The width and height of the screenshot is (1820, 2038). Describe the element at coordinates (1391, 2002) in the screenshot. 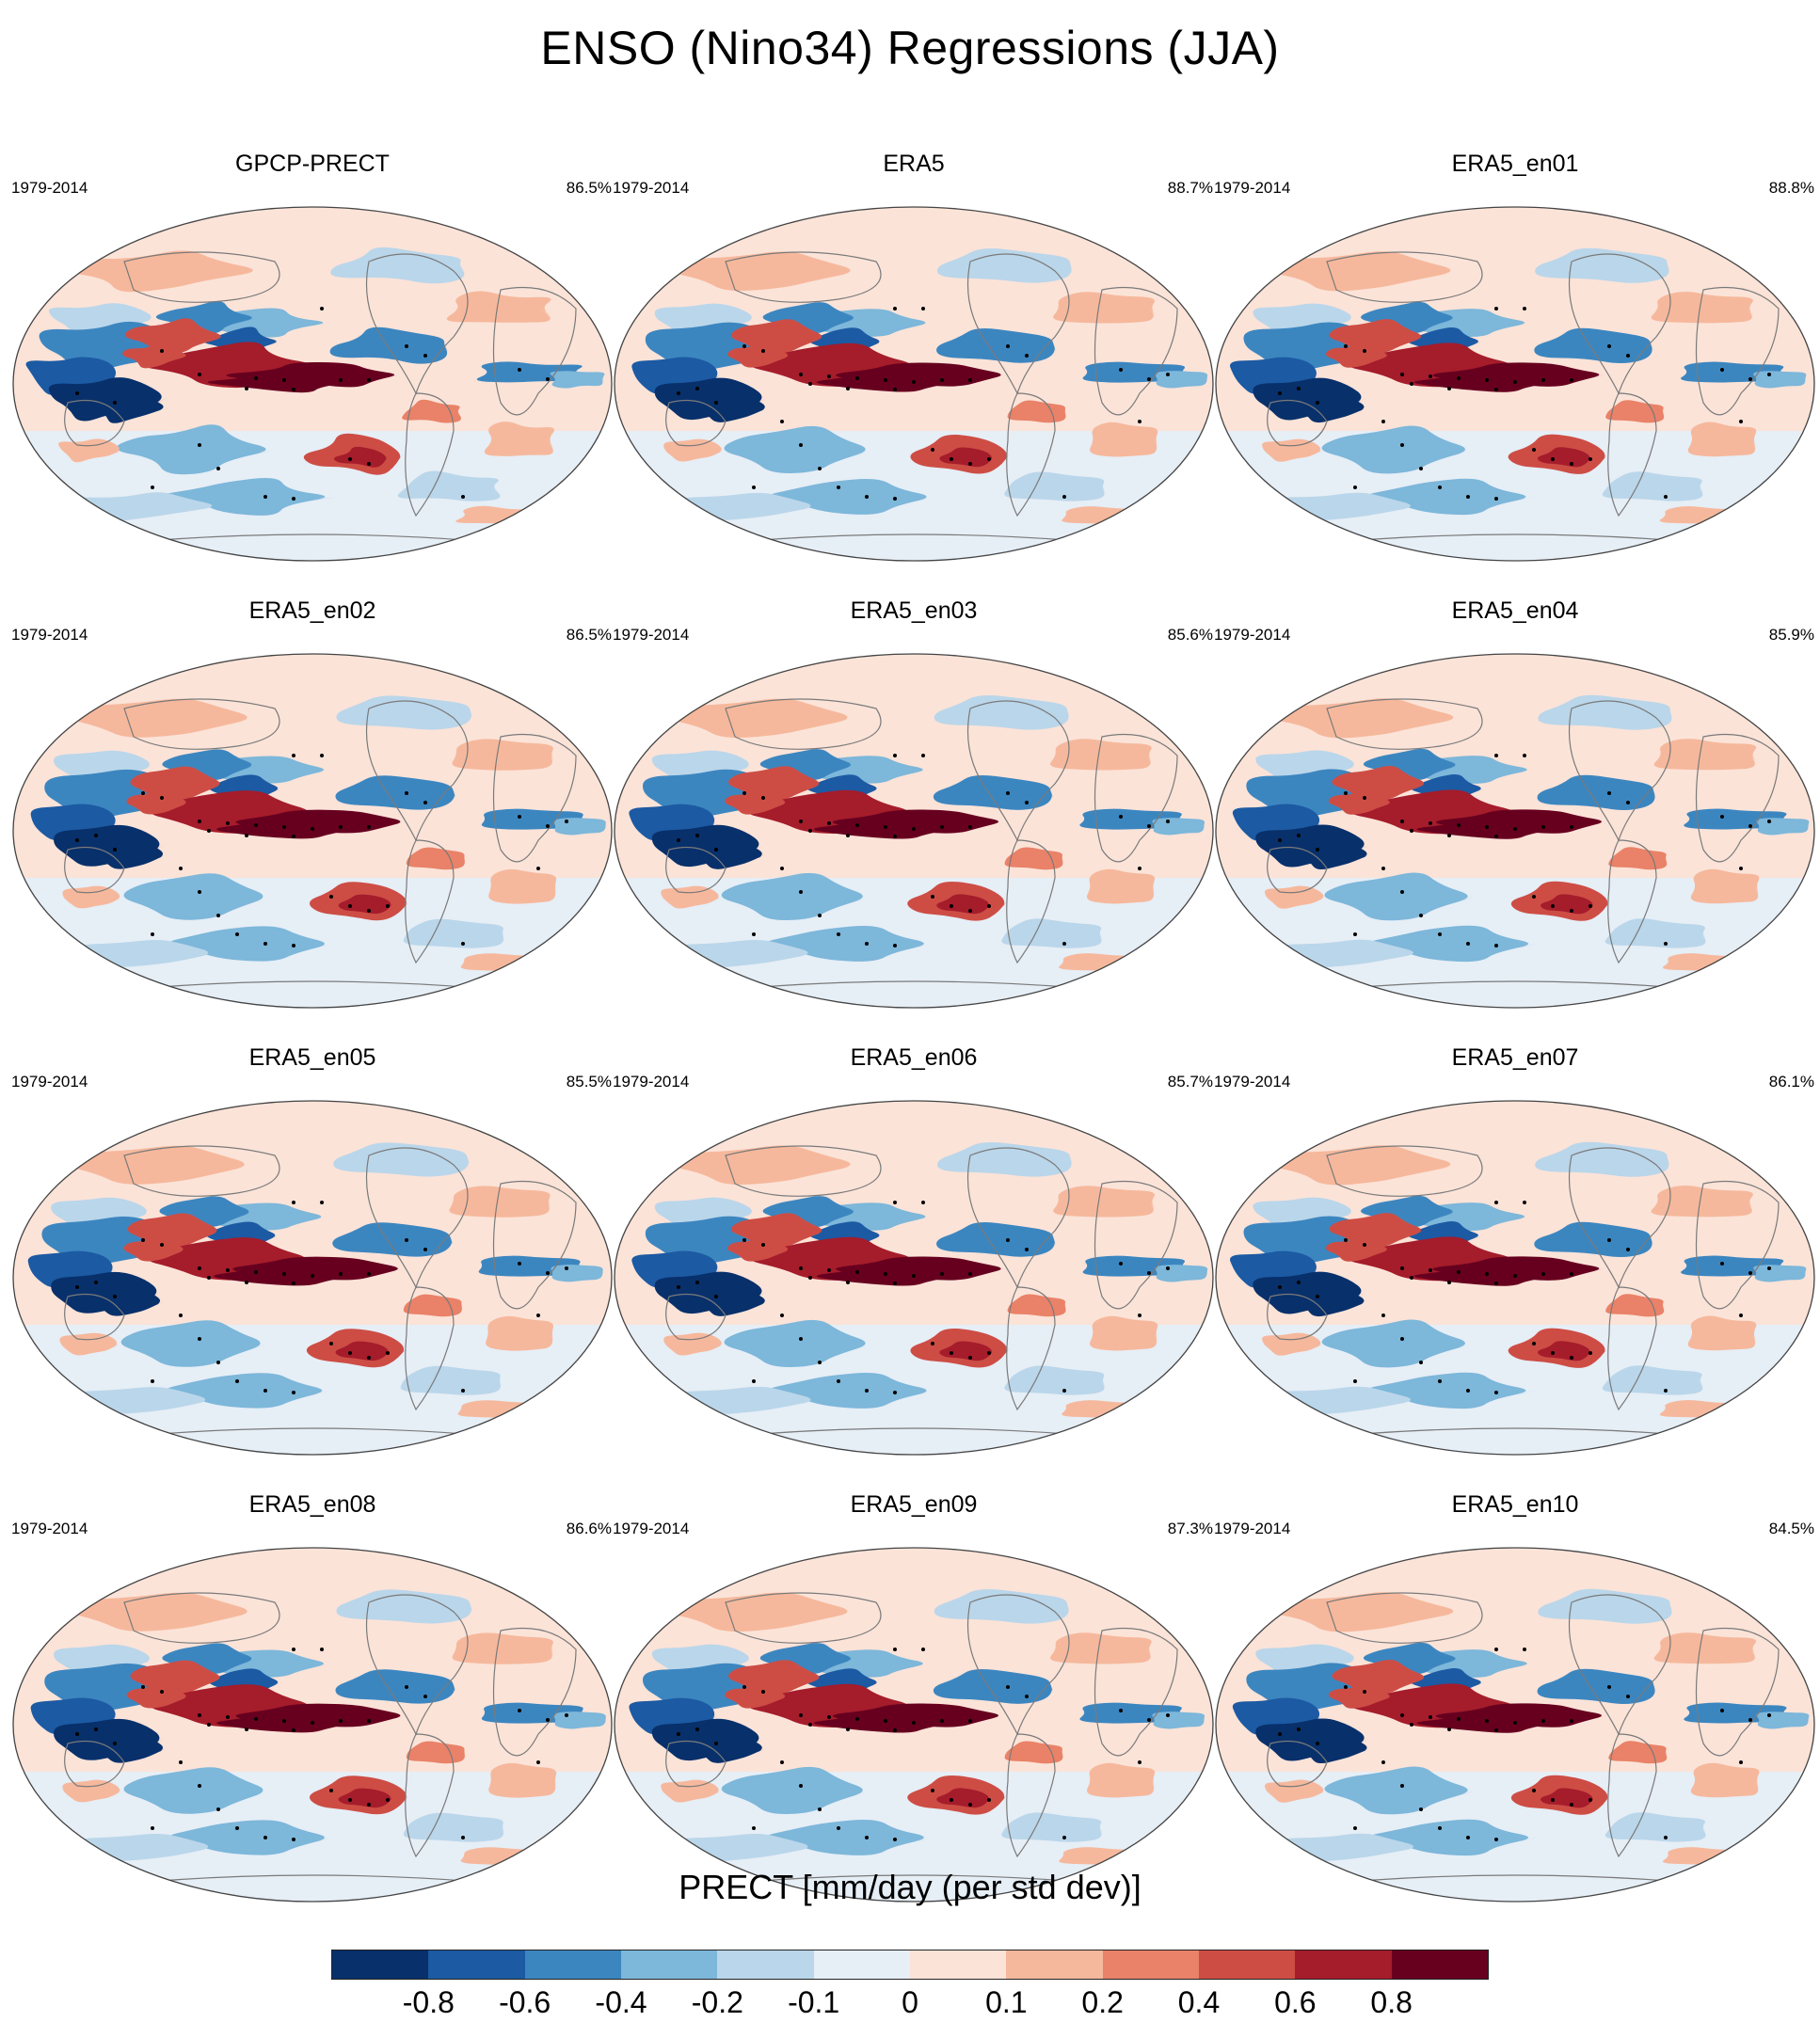

I see `colorbar-tick-label: 0.8` at that location.